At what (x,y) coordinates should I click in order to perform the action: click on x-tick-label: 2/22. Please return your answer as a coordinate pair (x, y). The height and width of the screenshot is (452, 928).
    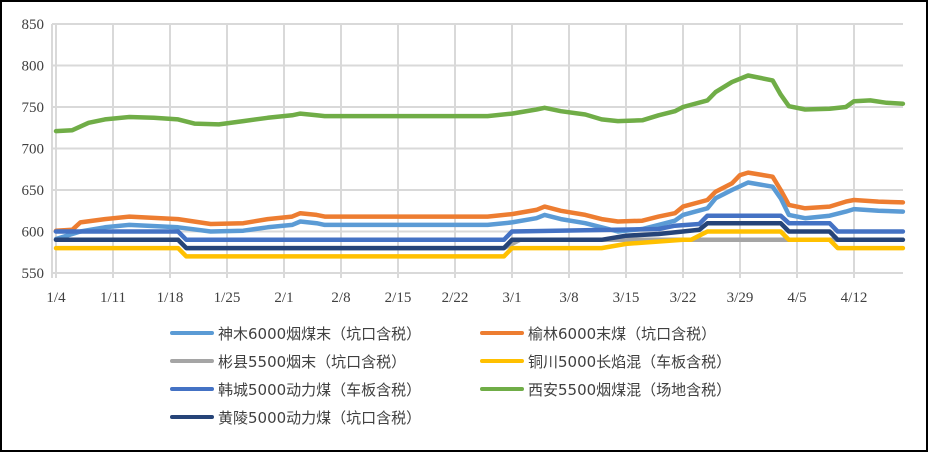
    Looking at the image, I should click on (455, 298).